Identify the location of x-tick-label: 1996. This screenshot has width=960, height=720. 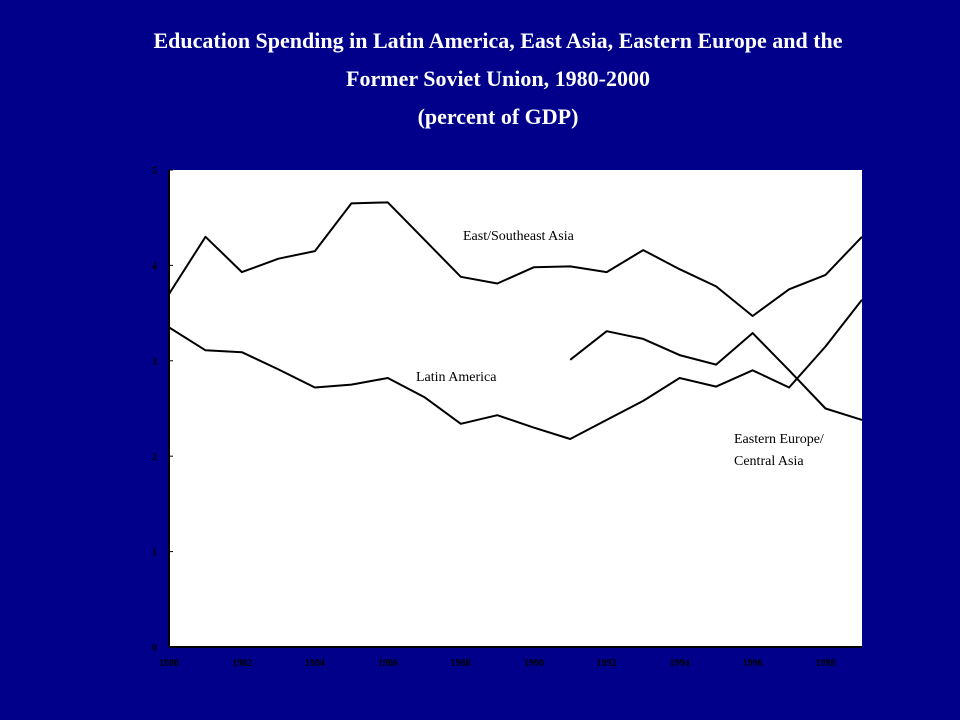
(753, 663).